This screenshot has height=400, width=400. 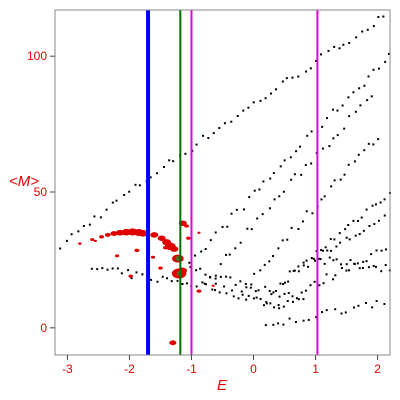 I want to click on x-tick-label: -3, so click(x=67, y=369).